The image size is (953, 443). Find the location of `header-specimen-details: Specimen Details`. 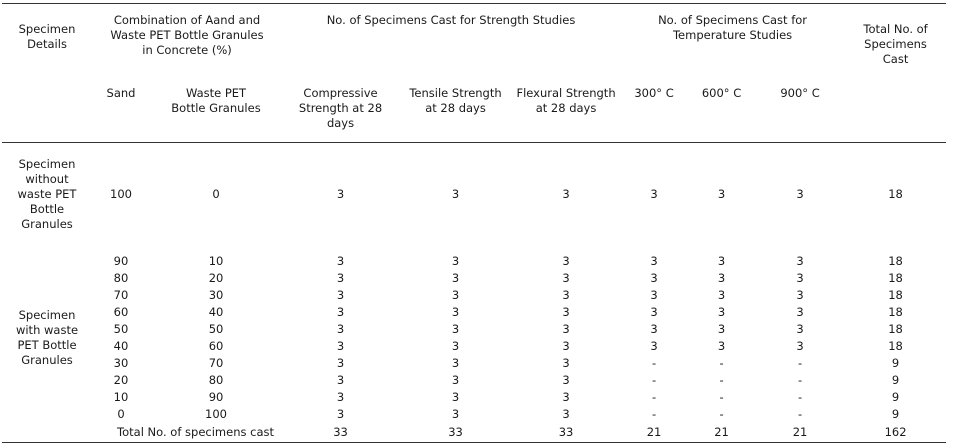

header-specimen-details: Specimen Details is located at coordinates (47, 36).